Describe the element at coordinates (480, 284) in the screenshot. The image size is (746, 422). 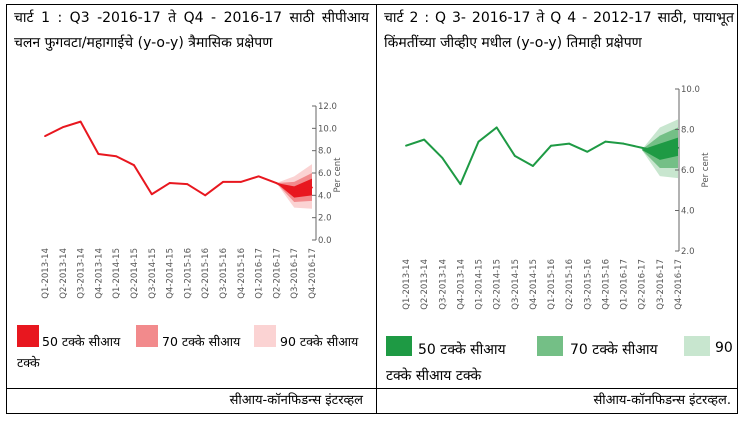
I see `chart2-xtick-label: Q1-2014-15` at that location.